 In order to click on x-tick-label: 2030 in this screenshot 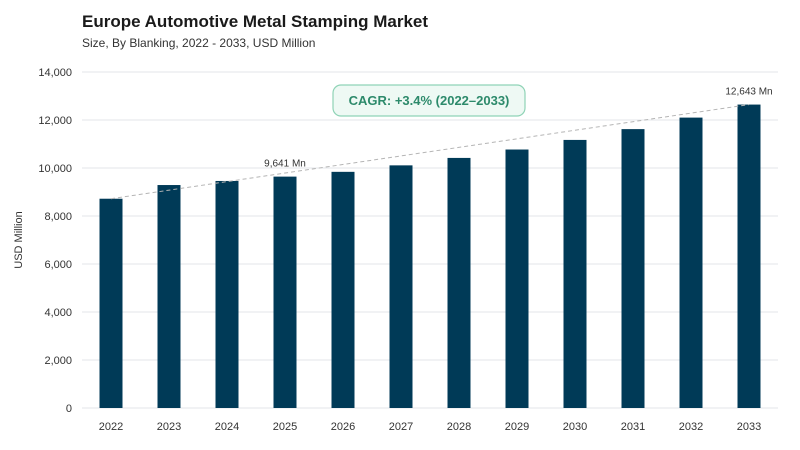, I will do `click(575, 427)`.